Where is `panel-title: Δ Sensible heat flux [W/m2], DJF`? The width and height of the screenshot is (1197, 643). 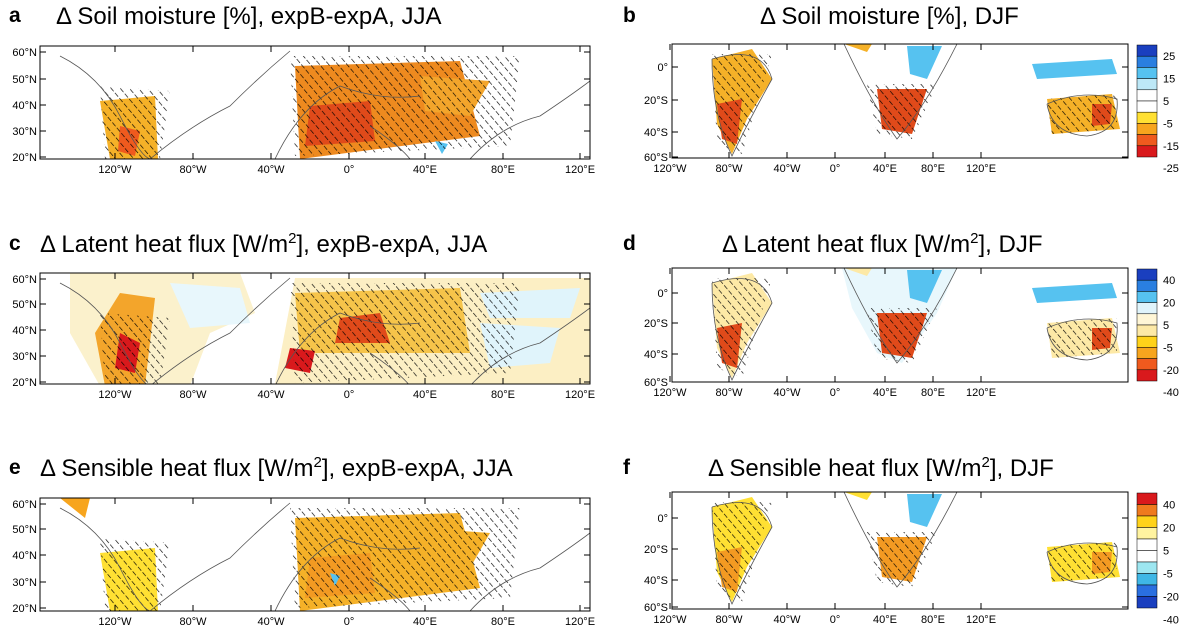 panel-title: Δ Sensible heat flux [W/m2], DJF is located at coordinates (881, 468).